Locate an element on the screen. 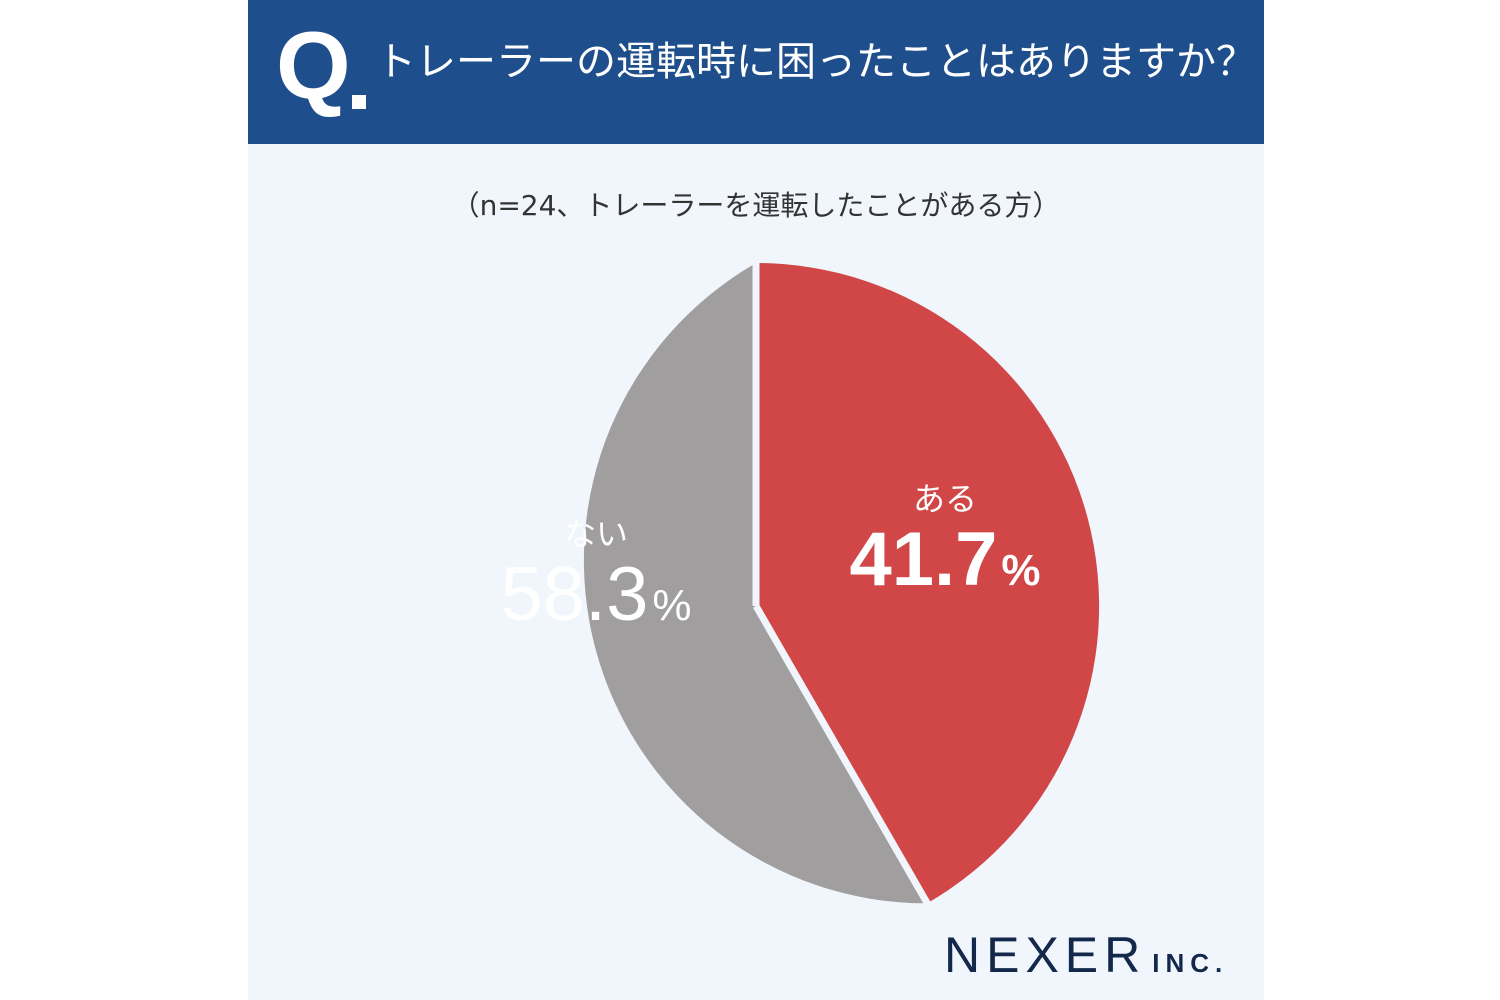  label-yes-value-wrap: 41.7% is located at coordinates (945, 560).